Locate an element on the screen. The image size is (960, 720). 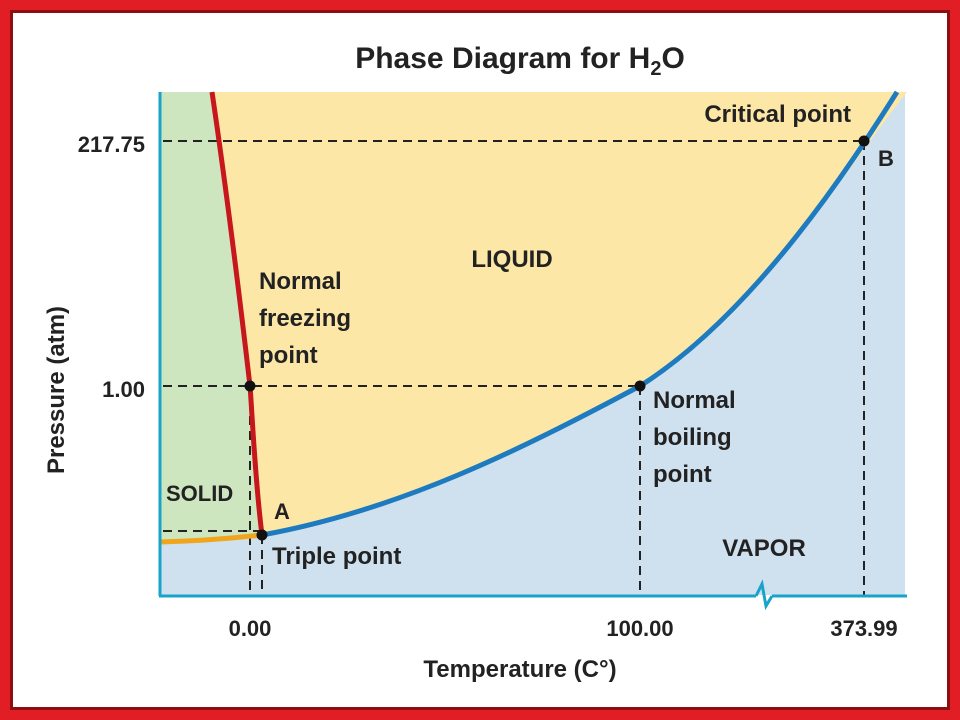
solid-region is located at coordinates (211, 317).